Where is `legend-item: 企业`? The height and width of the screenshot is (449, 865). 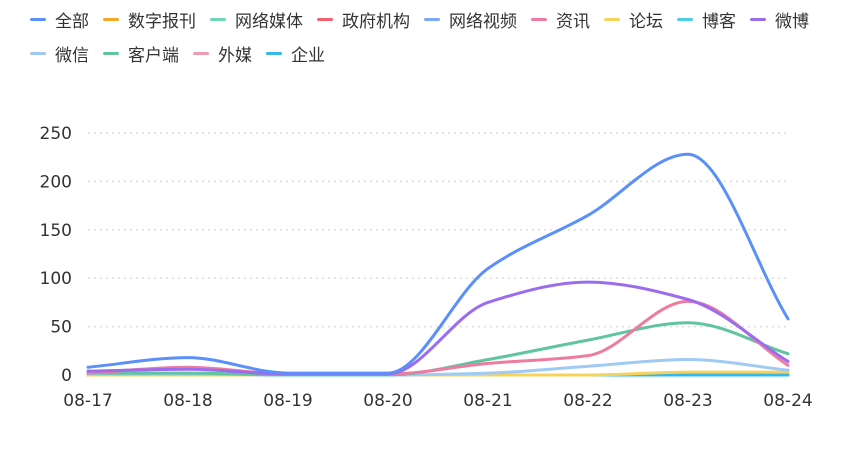
legend-item: 企业 is located at coordinates (295, 53).